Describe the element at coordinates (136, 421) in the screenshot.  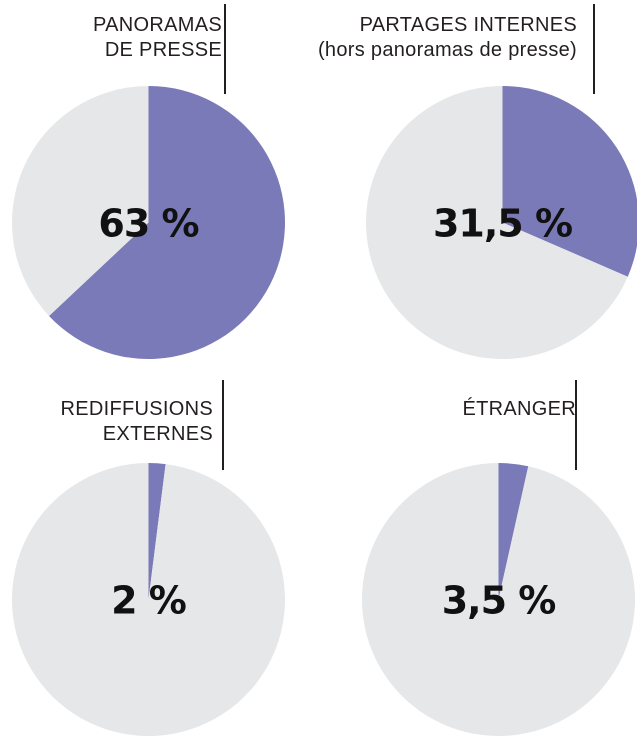
I see `chart-title: REDIFFUSIONS EXTERNES` at that location.